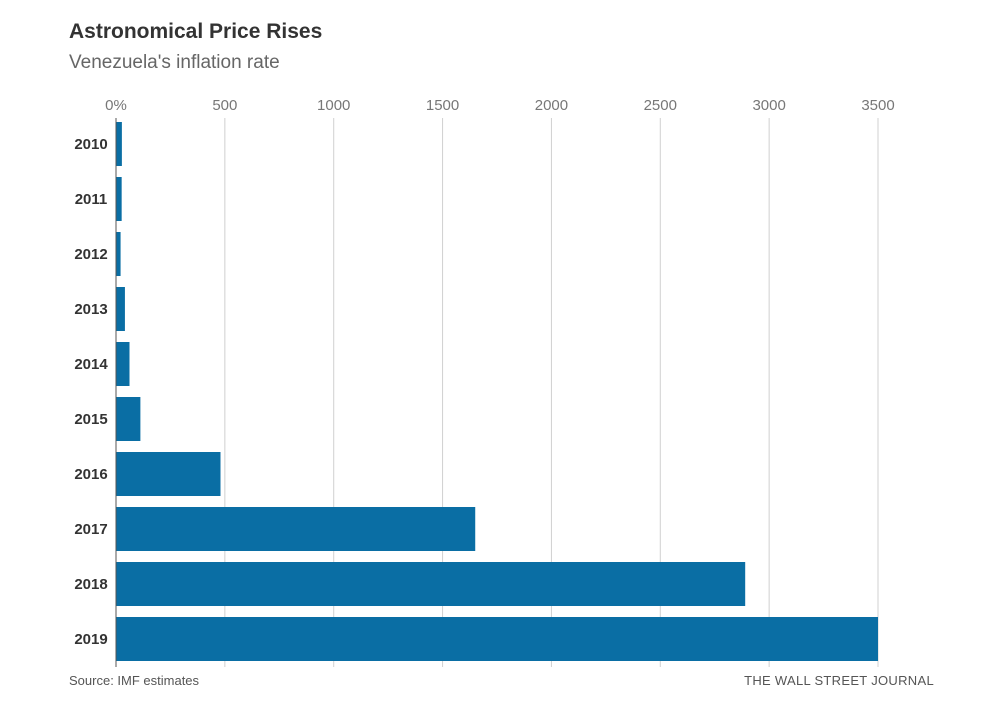  I want to click on chart-subtitle: Venezuela's inflation rate, so click(174, 62).